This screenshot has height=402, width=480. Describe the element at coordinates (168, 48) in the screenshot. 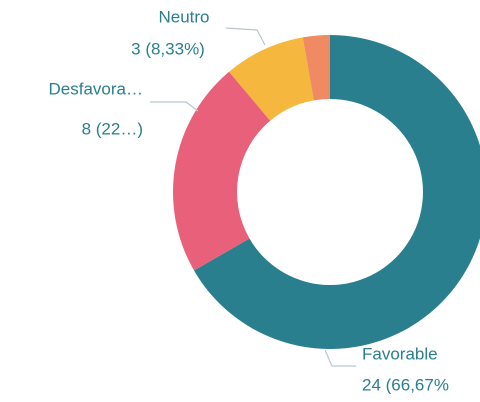

I see `value-label: 3 (8,33%)` at that location.